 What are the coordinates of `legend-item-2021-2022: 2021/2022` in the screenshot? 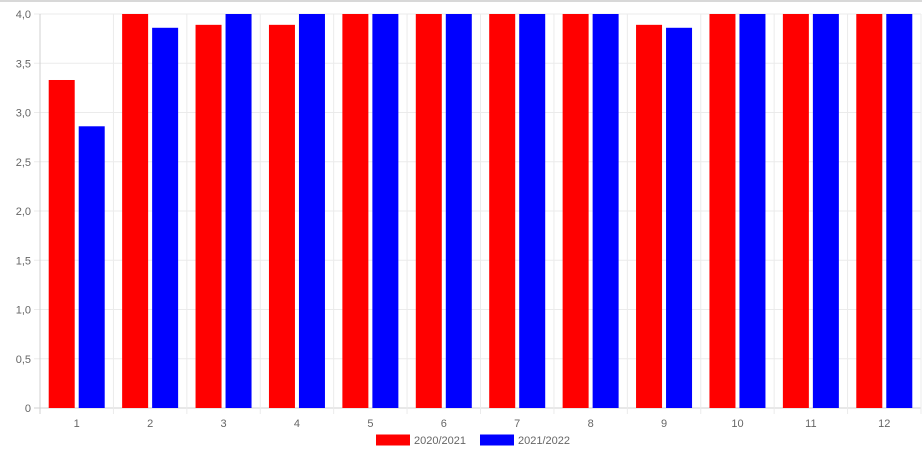 It's located at (525, 441).